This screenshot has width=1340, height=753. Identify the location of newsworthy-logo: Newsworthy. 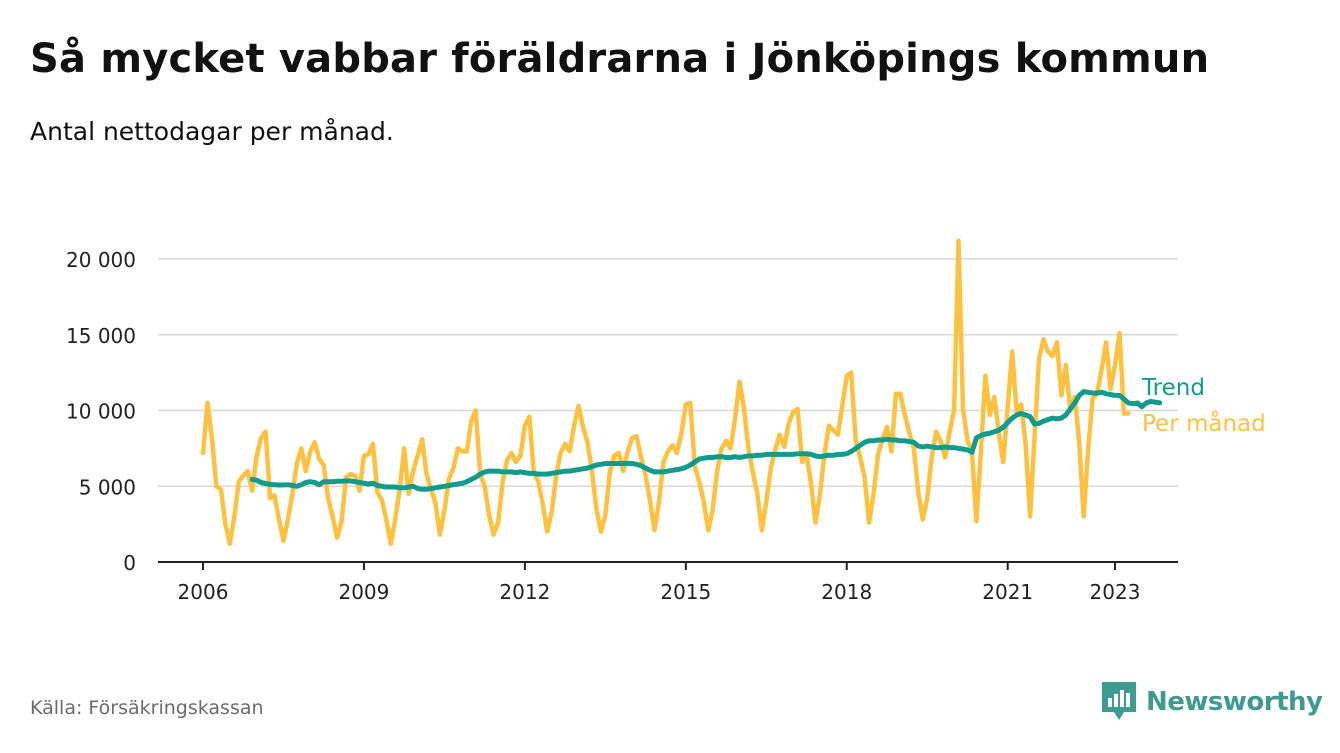
(1212, 702).